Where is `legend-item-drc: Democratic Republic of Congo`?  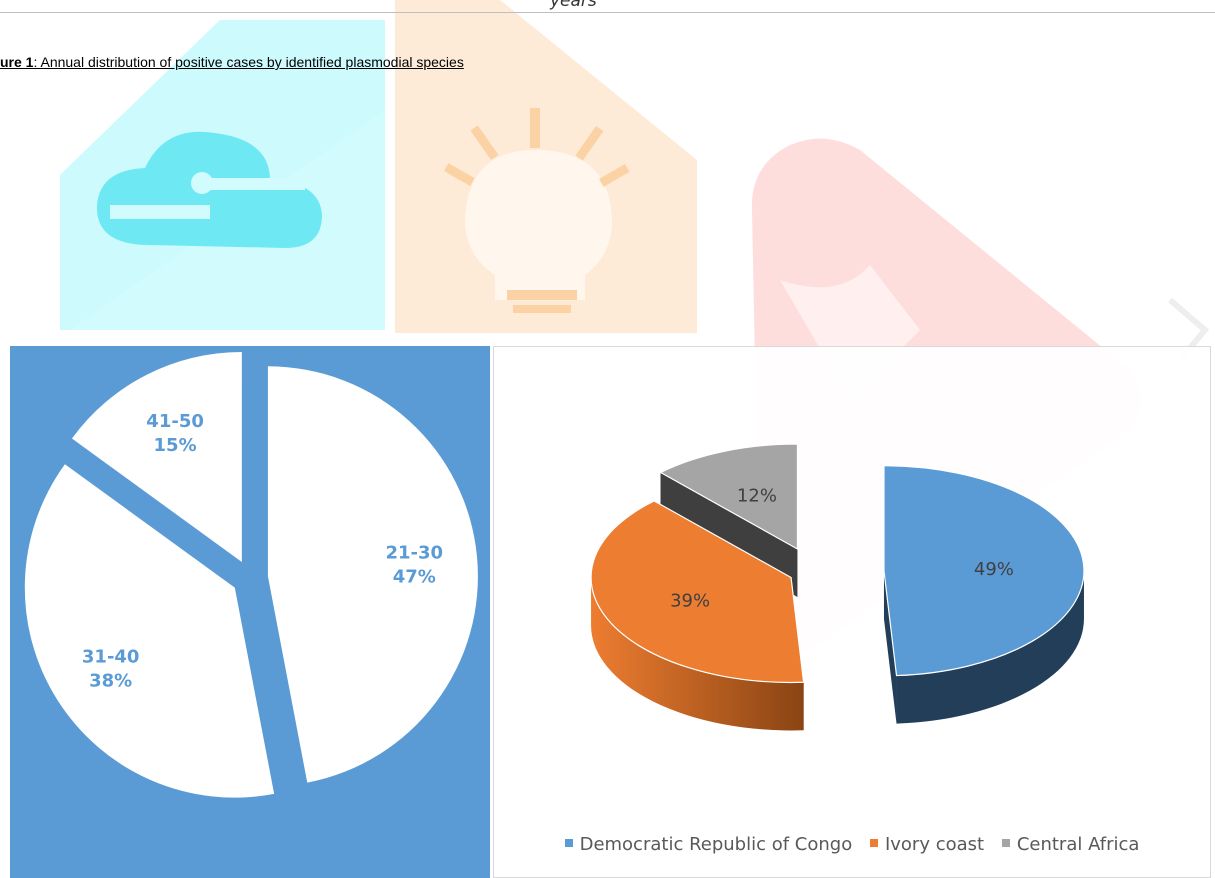
legend-item-drc: Democratic Republic of Congo is located at coordinates (708, 844).